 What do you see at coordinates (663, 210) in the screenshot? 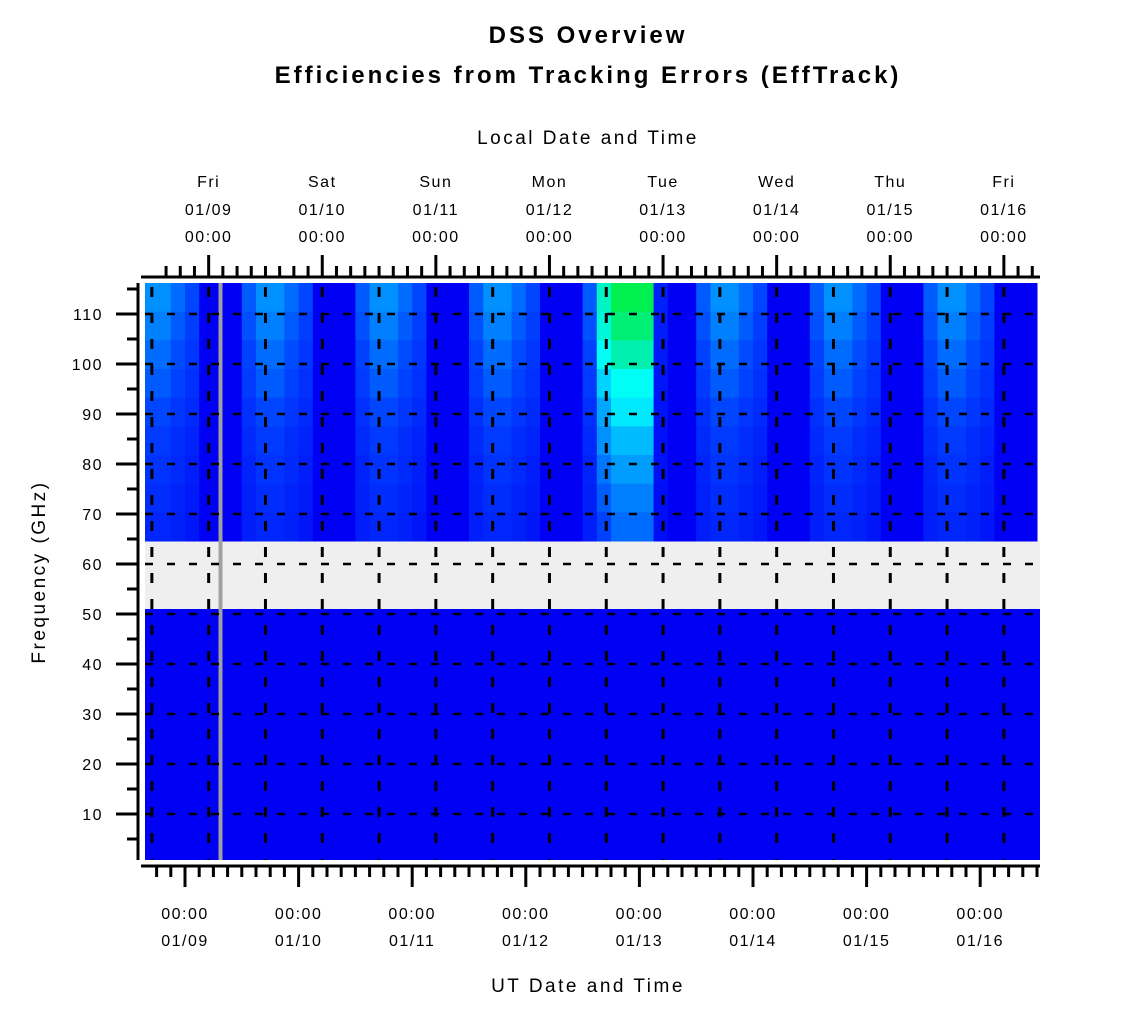
I see `top-tick-date: 01/13` at bounding box center [663, 210].